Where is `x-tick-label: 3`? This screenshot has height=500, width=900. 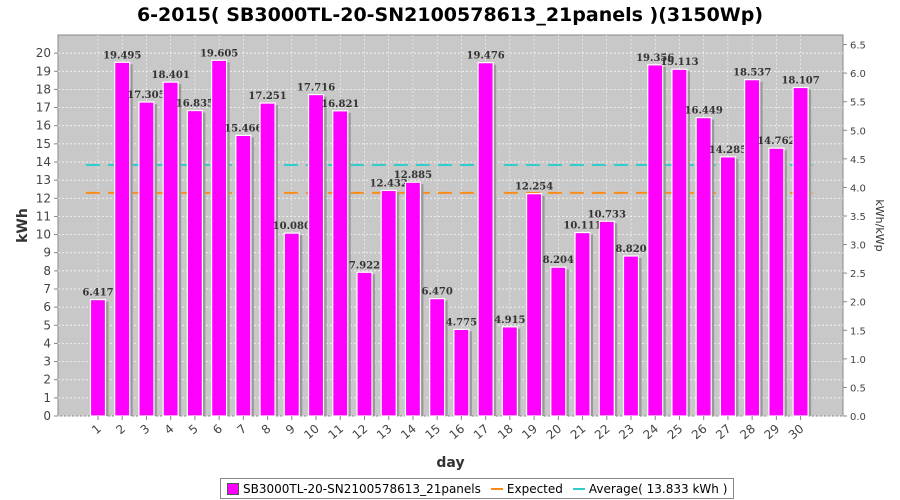 x-tick-label: 3 is located at coordinates (145, 430).